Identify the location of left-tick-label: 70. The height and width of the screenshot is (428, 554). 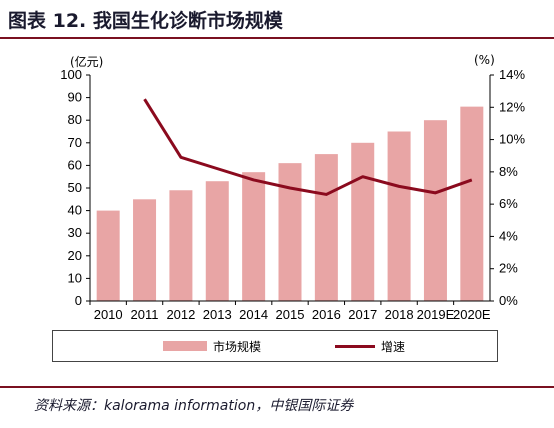
(75, 142).